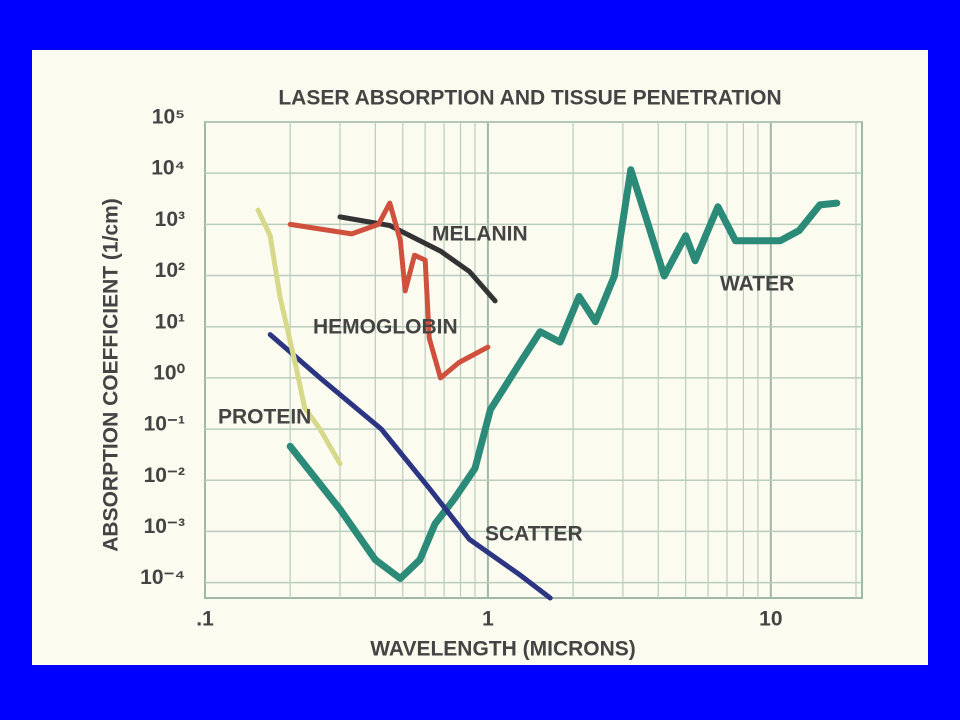 The width and height of the screenshot is (960, 720). What do you see at coordinates (170, 270) in the screenshot?
I see `y-tick-label: 10²` at bounding box center [170, 270].